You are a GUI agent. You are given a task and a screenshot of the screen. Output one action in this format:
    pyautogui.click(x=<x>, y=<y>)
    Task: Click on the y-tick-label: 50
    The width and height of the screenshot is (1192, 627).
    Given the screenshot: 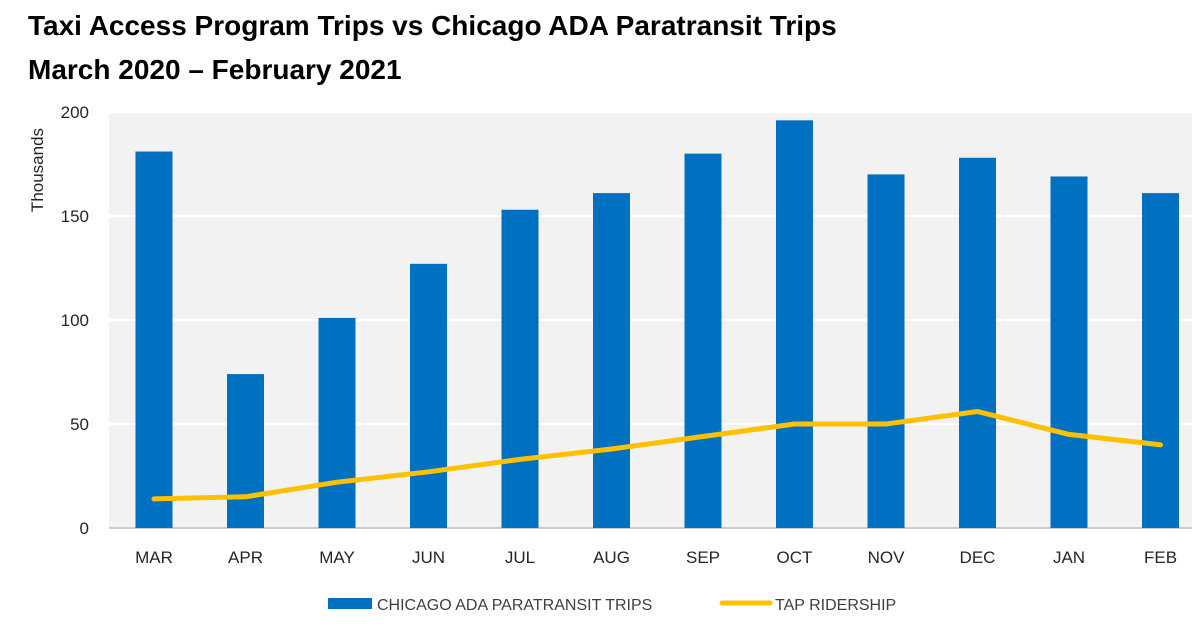 What is the action you would take?
    pyautogui.click(x=79, y=424)
    